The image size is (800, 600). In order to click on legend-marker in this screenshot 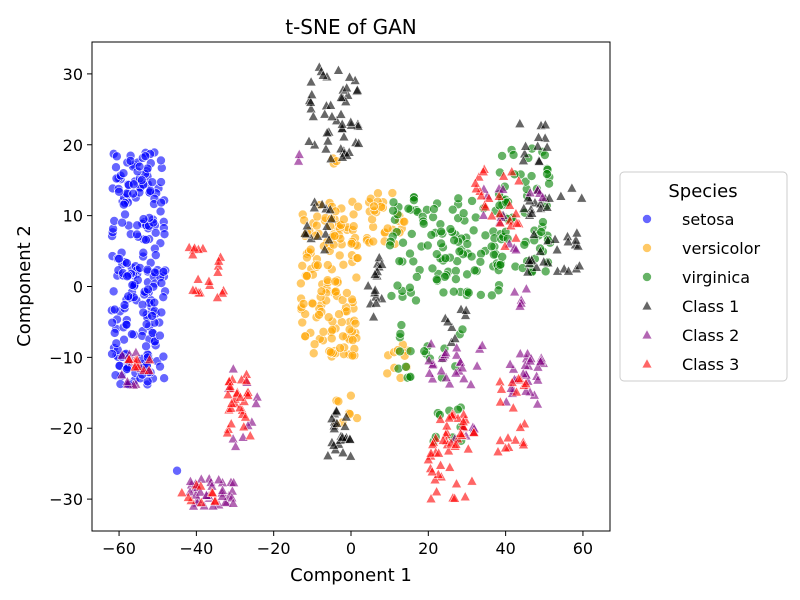, I will do `click(647, 277)`.